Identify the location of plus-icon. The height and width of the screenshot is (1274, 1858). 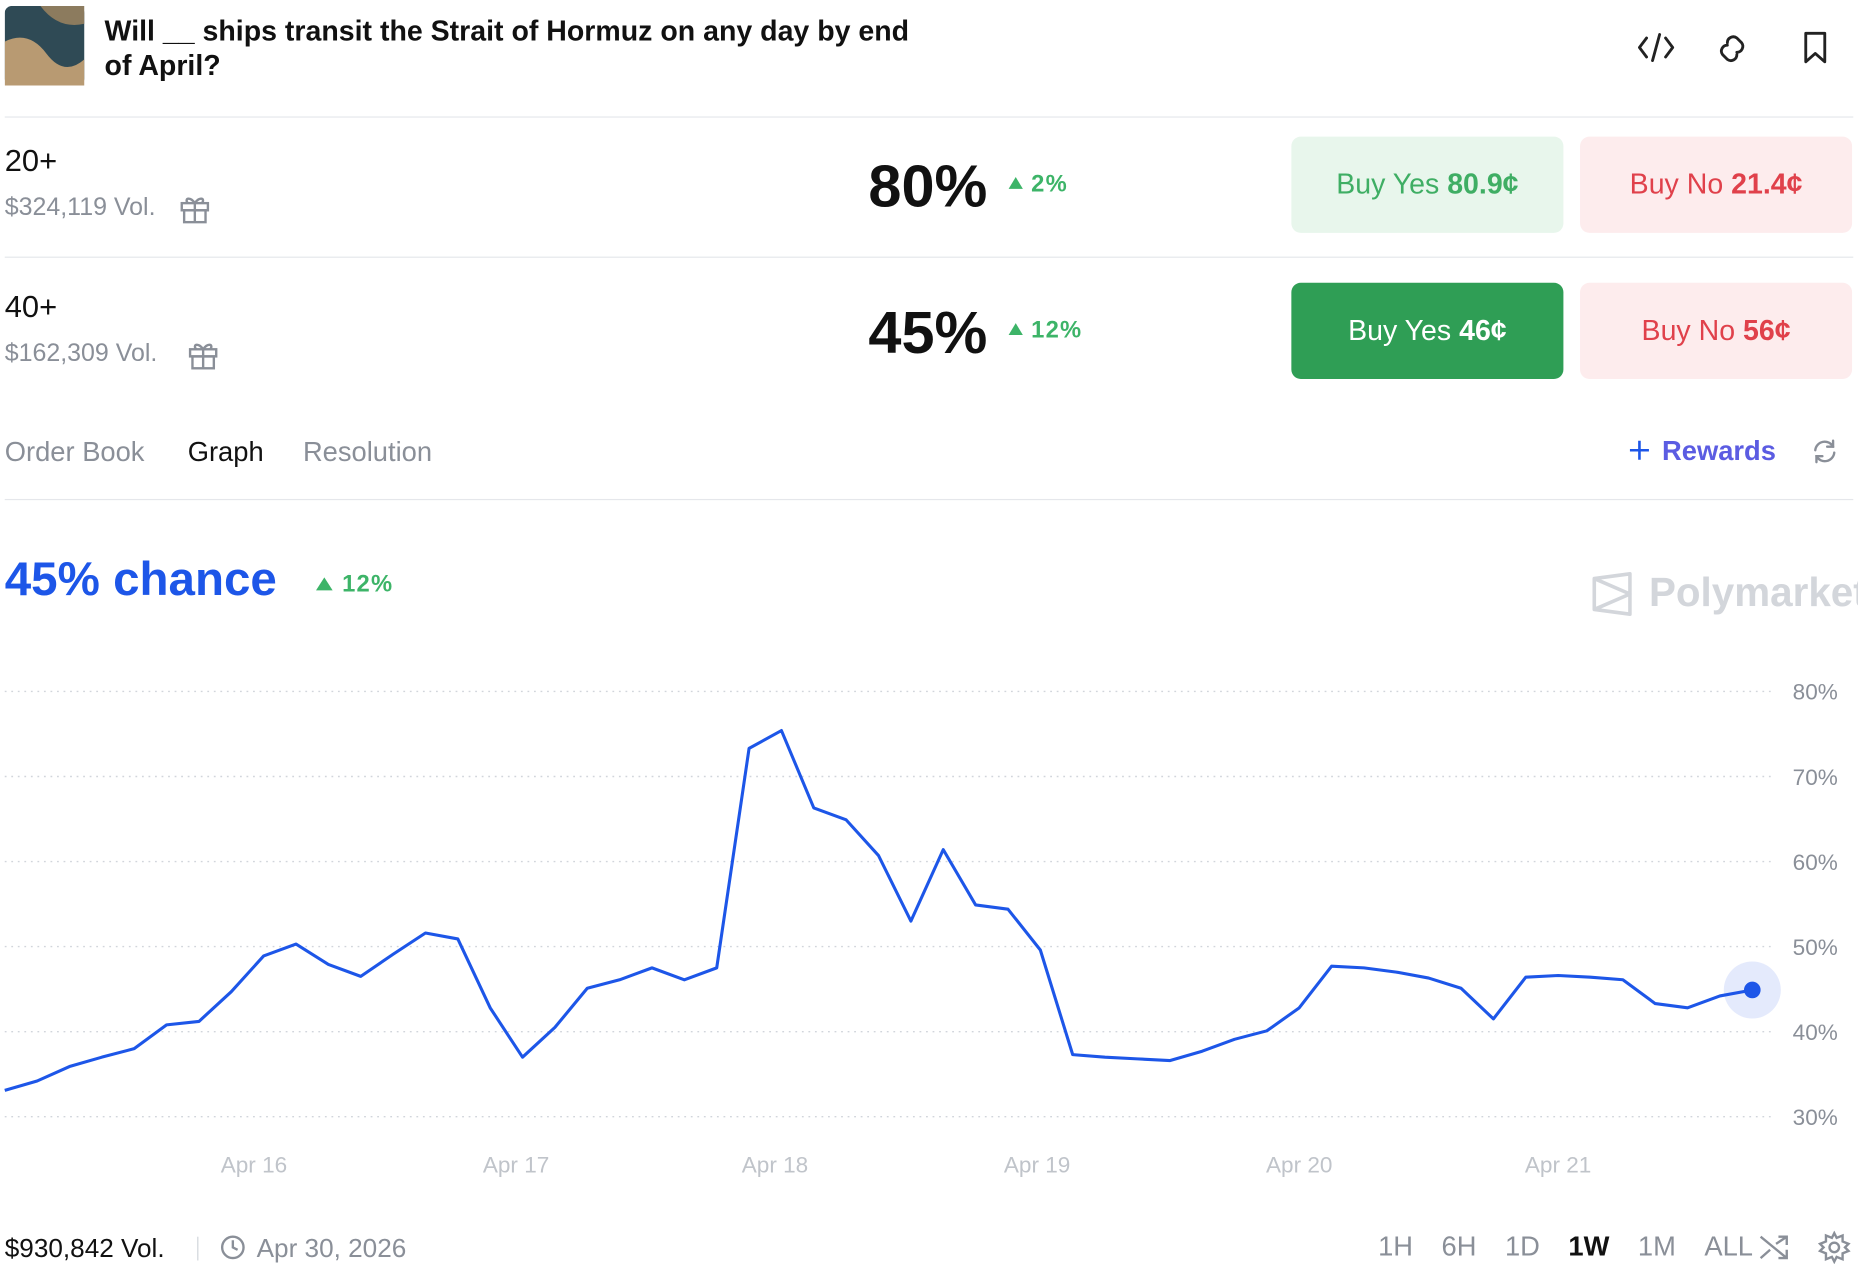
(1639, 450).